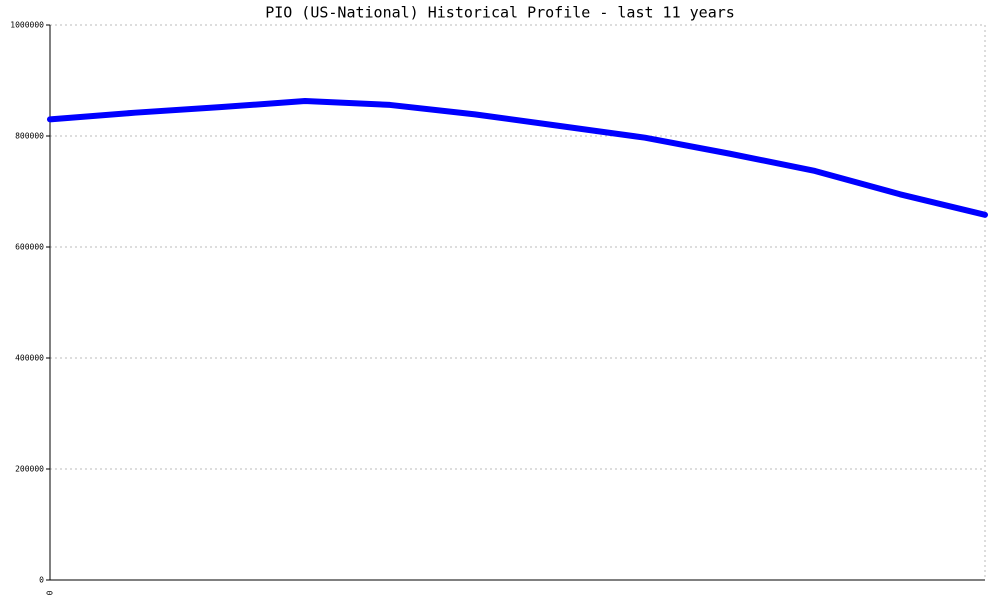 This screenshot has height=600, width=1000. What do you see at coordinates (29, 469) in the screenshot?
I see `y-tick-label: 200000` at bounding box center [29, 469].